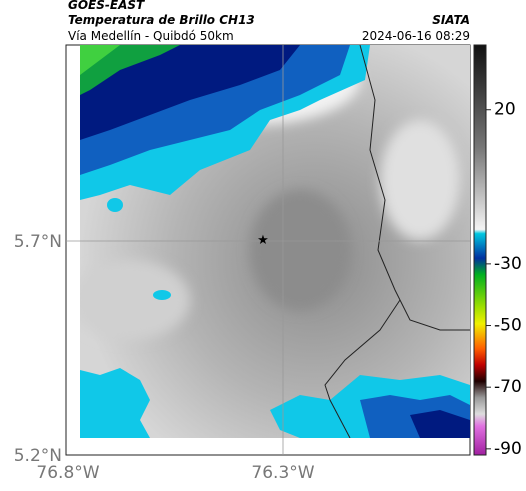  What do you see at coordinates (38, 242) in the screenshot?
I see `lat-label: 5.7°N` at bounding box center [38, 242].